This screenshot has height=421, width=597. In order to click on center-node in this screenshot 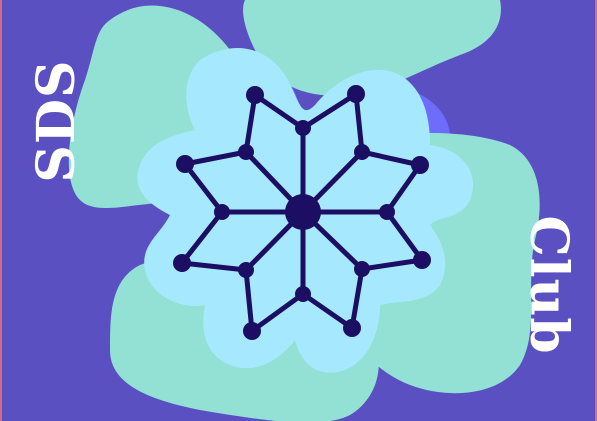, I will do `click(303, 212)`.